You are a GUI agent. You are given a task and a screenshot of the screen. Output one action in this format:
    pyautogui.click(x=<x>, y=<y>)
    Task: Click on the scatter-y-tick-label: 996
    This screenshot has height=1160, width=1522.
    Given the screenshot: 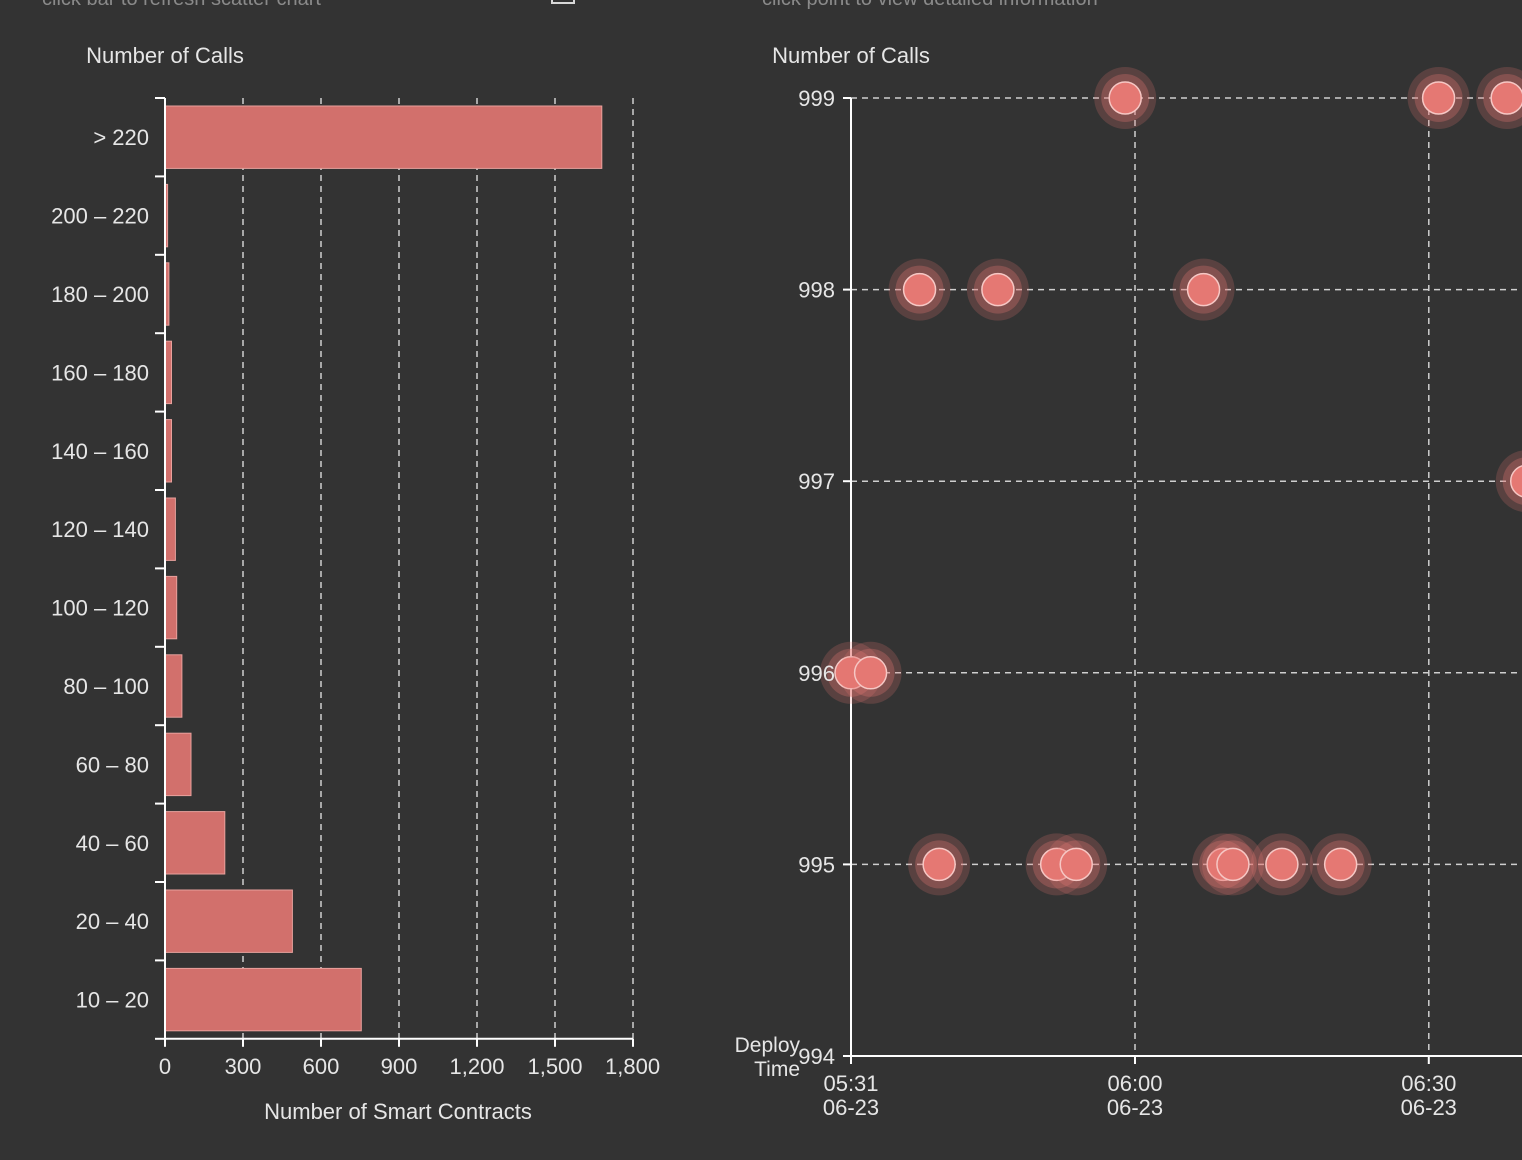 What is the action you would take?
    pyautogui.click(x=816, y=673)
    